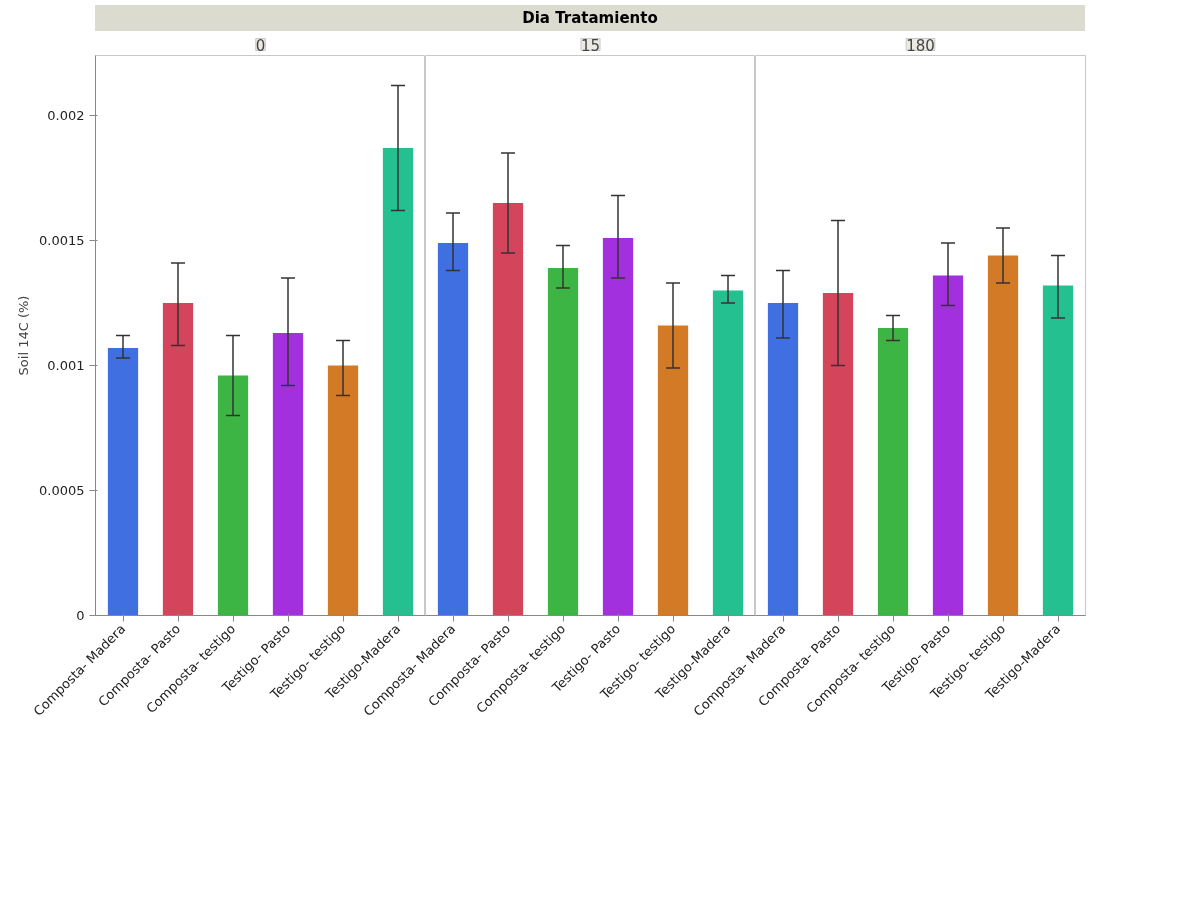  I want to click on chart-title: 180, so click(920, 45).